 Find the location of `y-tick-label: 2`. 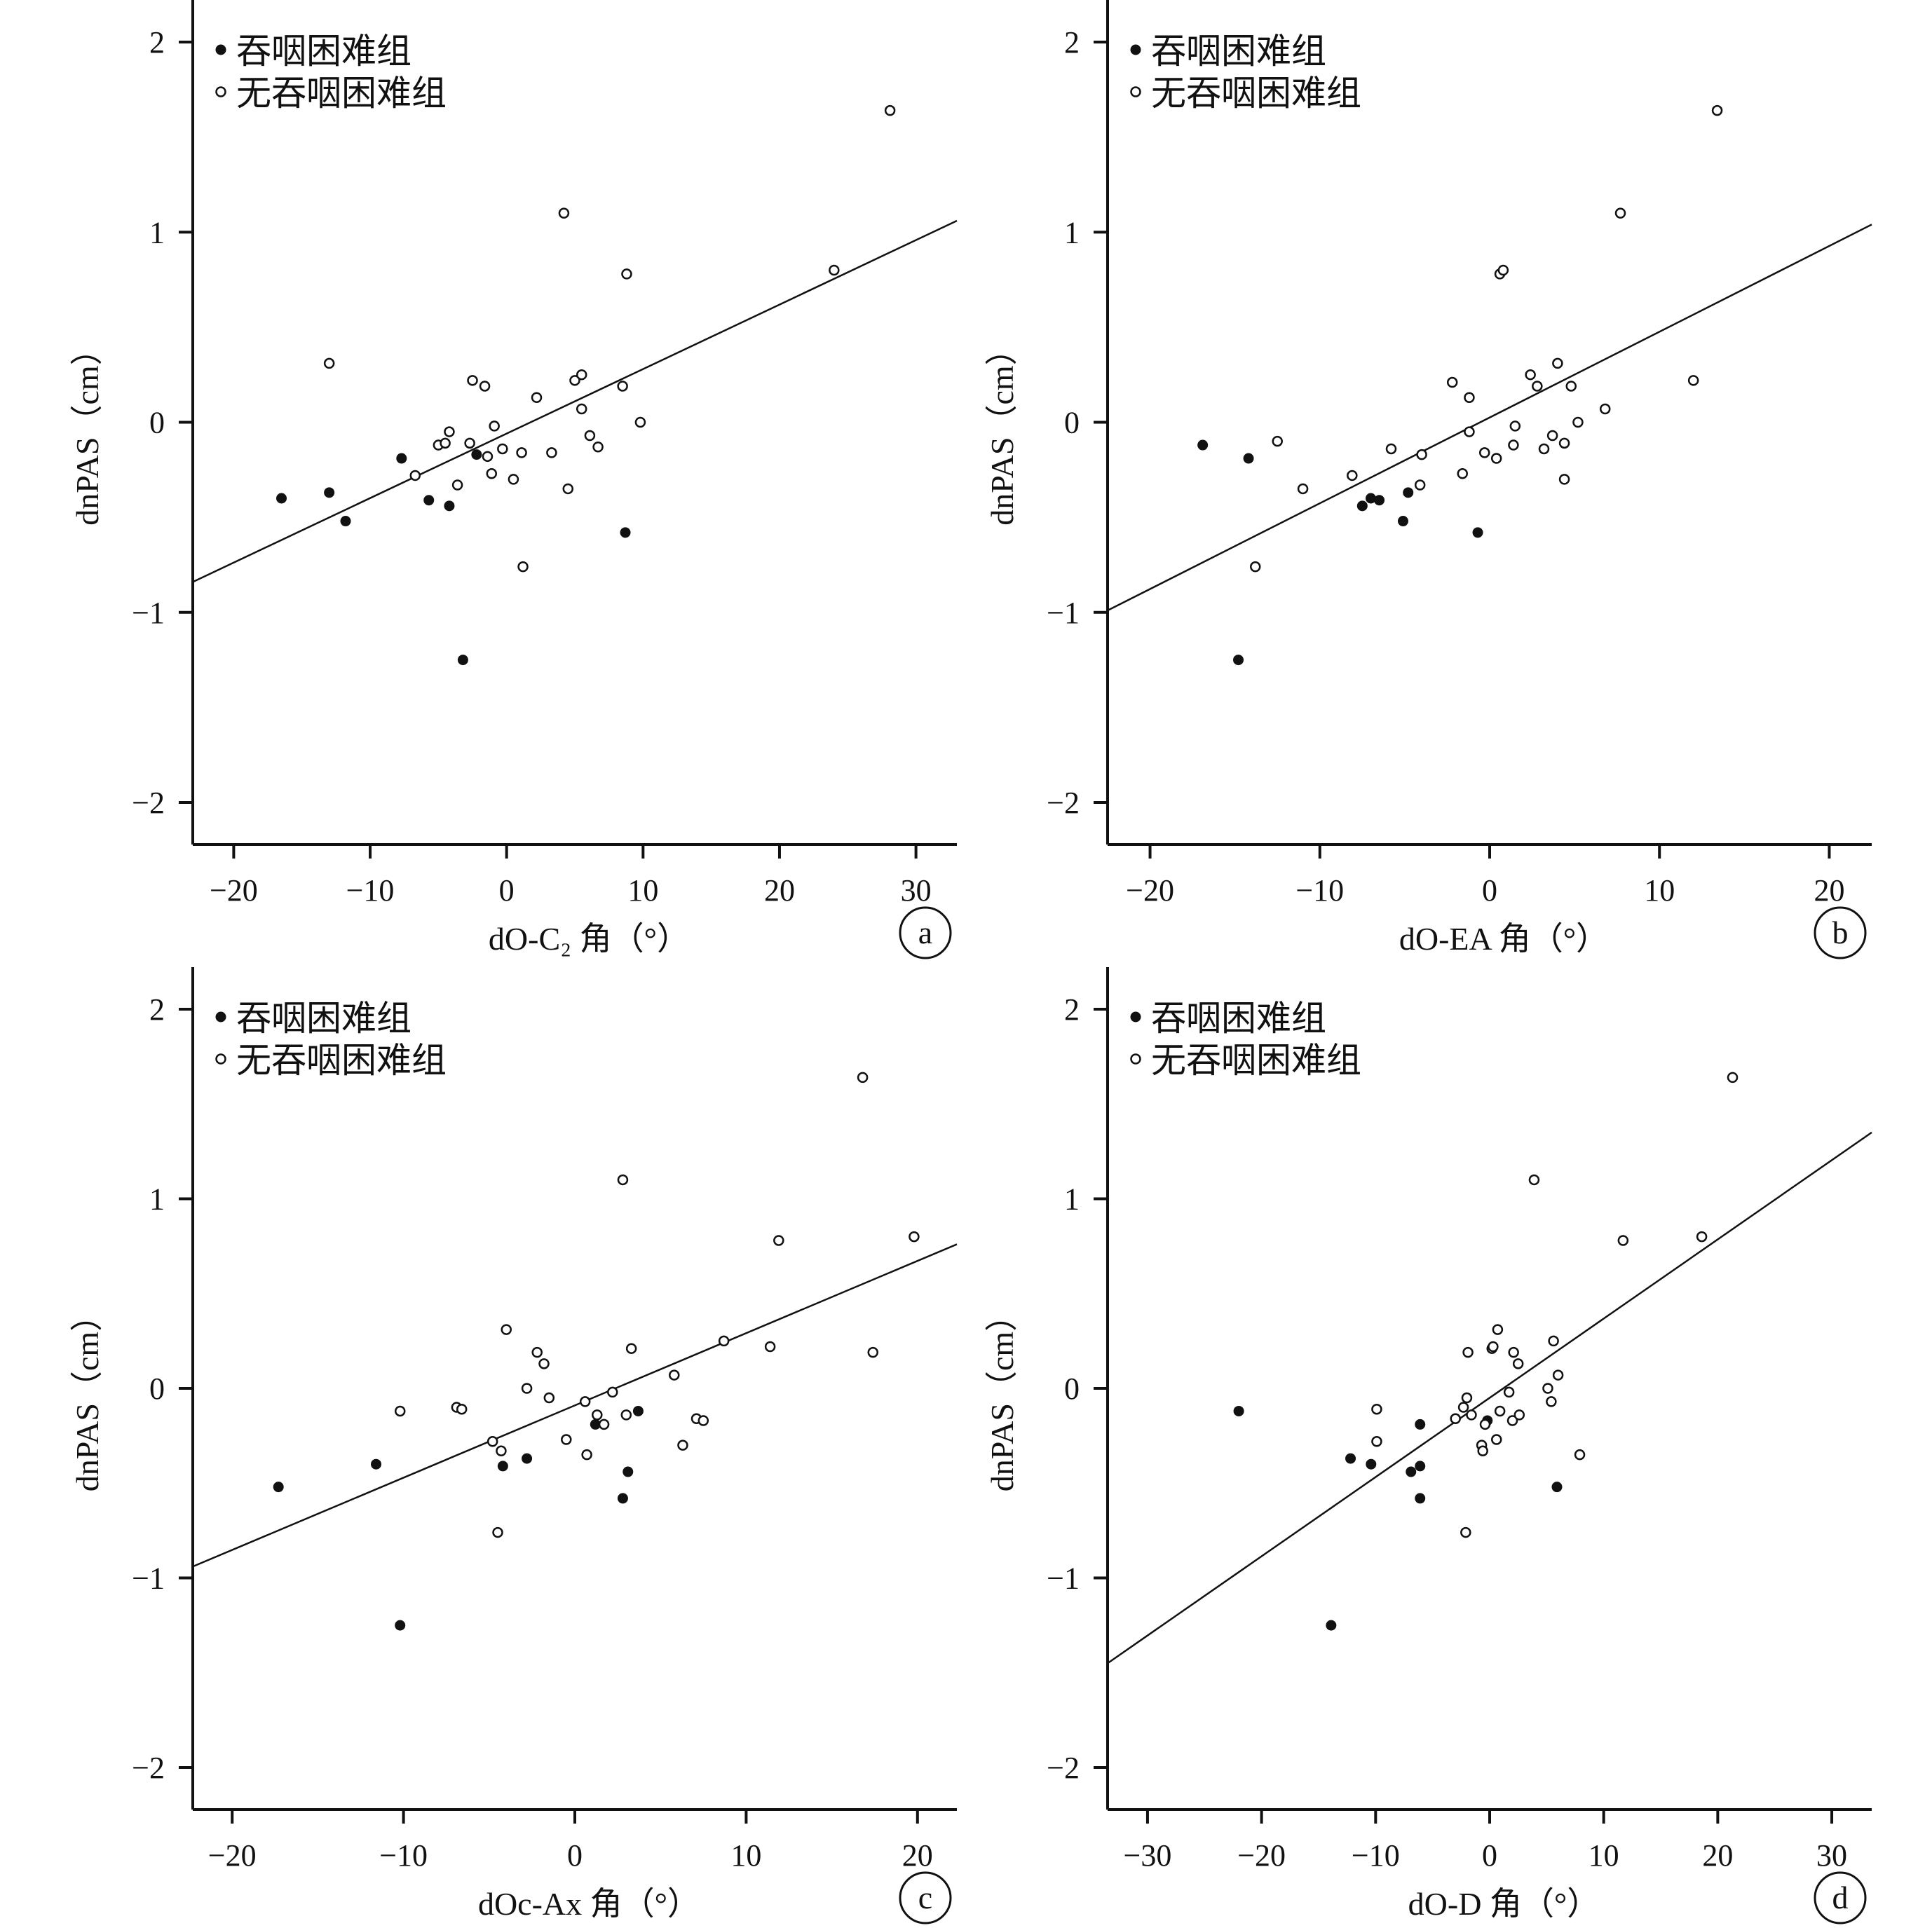

y-tick-label: 2 is located at coordinates (157, 42).